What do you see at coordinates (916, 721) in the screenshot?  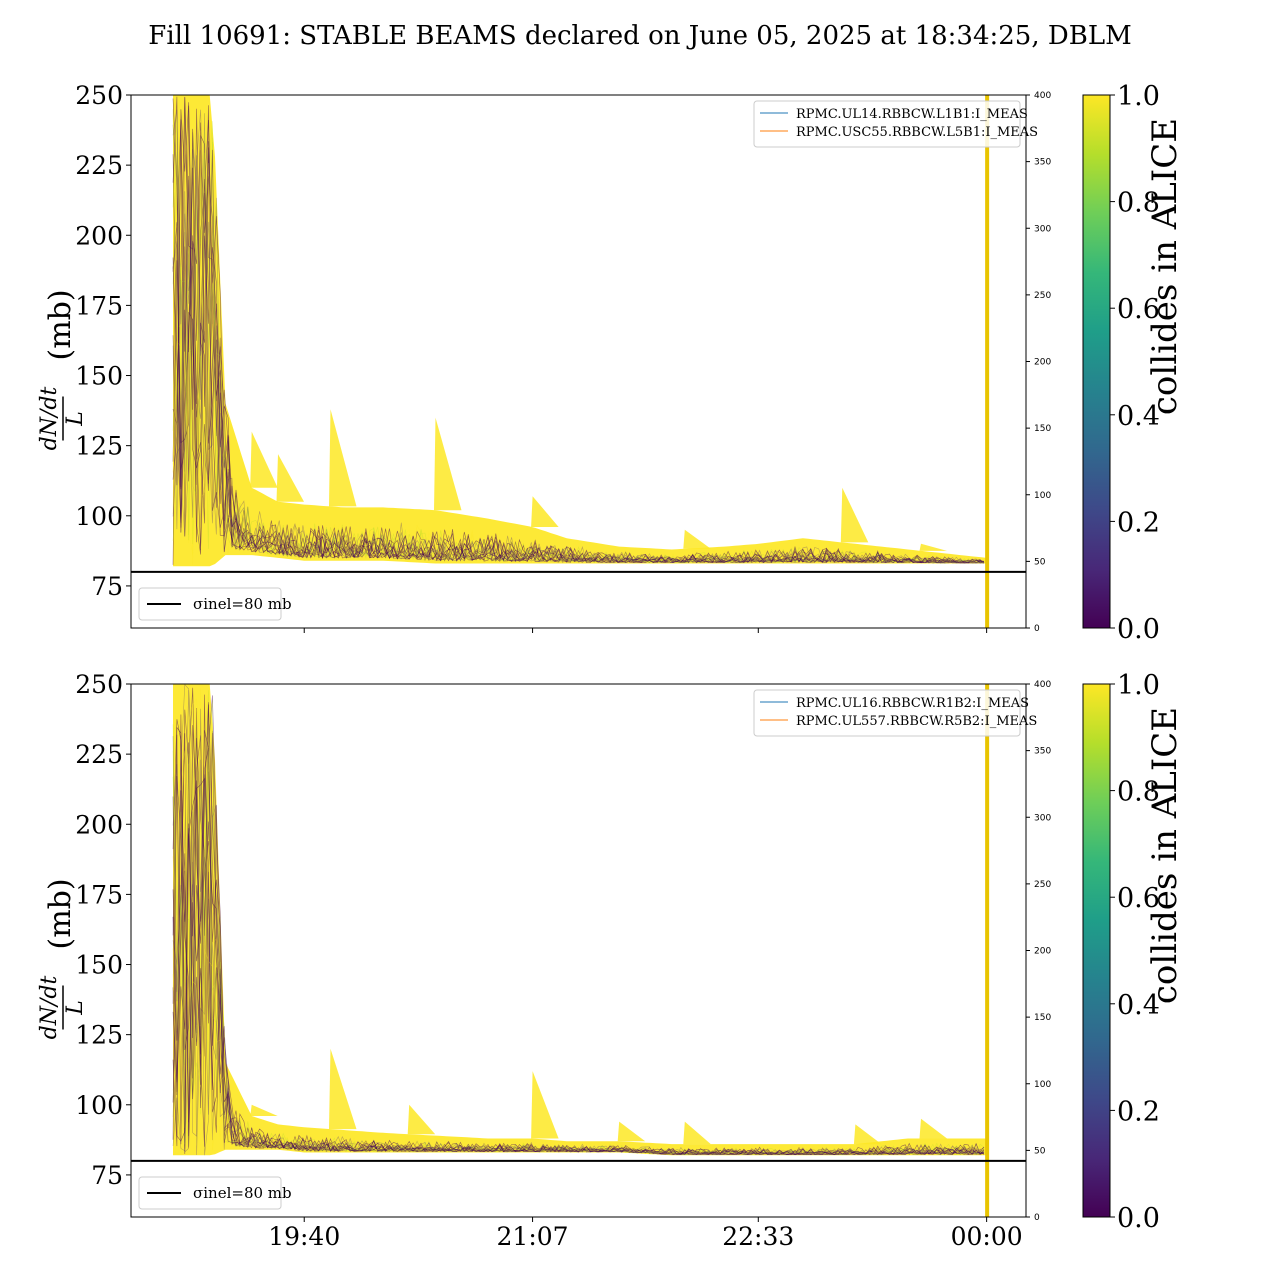 I see `legend-entry: RPMC.UL557.RBBCW.R5B2:I_MEAS` at bounding box center [916, 721].